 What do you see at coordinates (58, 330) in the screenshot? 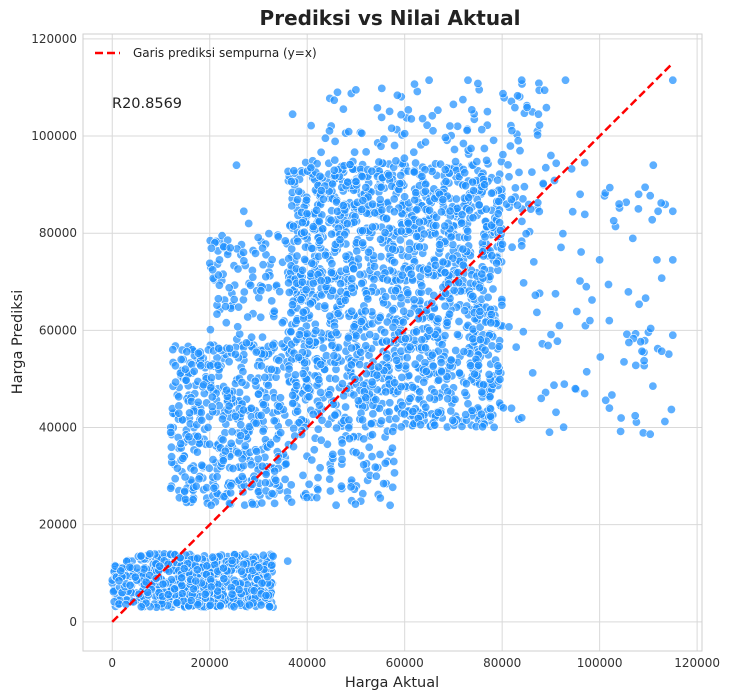
I see `y-tick-label: 60000` at bounding box center [58, 330].